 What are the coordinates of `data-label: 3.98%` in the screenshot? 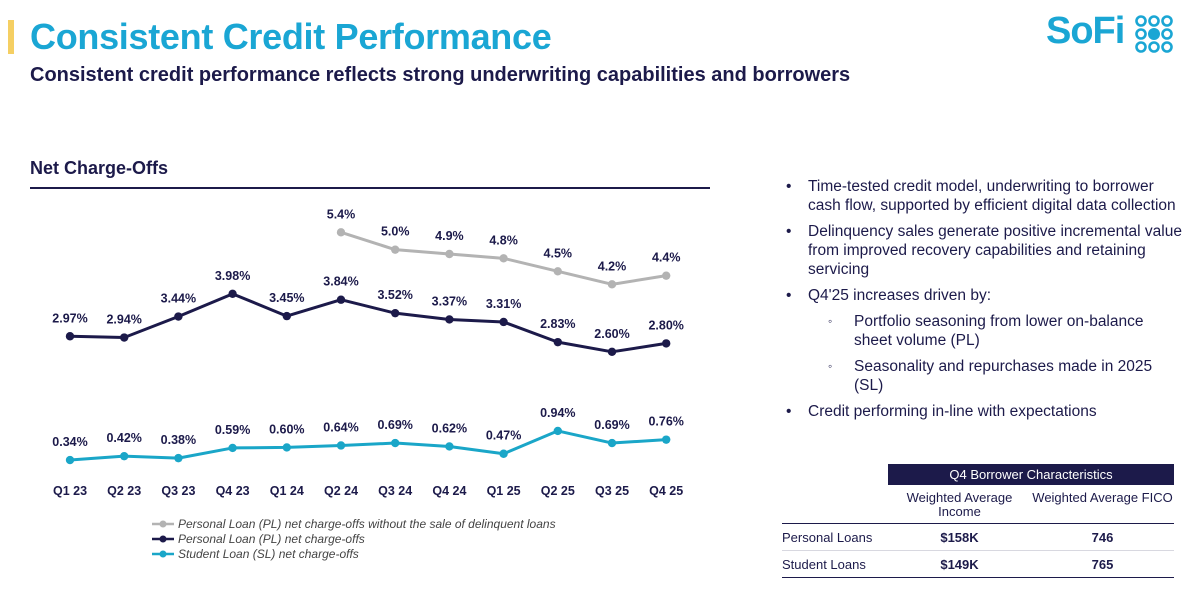 It's located at (232, 276).